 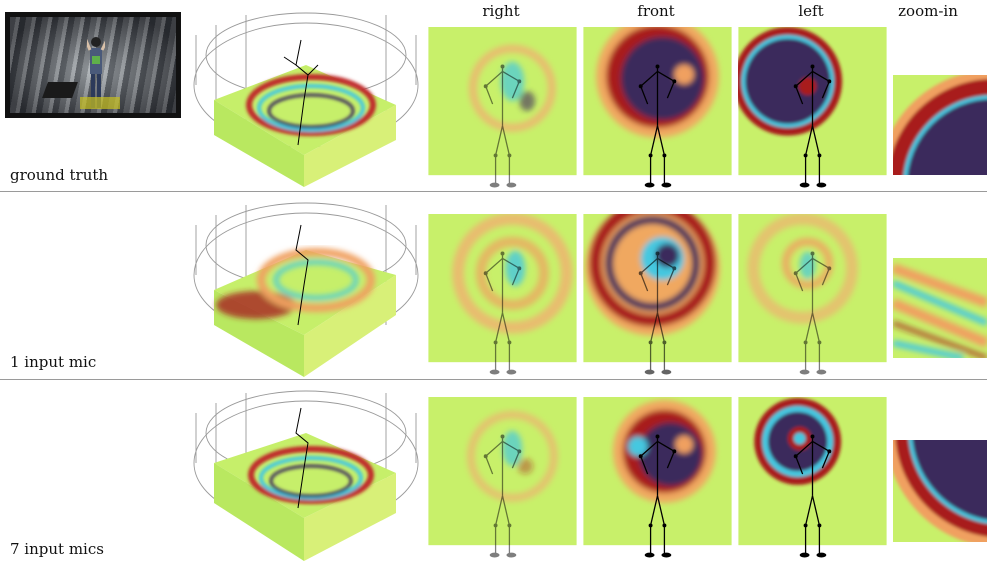 I want to click on column-header-right: right, so click(x=501, y=11).